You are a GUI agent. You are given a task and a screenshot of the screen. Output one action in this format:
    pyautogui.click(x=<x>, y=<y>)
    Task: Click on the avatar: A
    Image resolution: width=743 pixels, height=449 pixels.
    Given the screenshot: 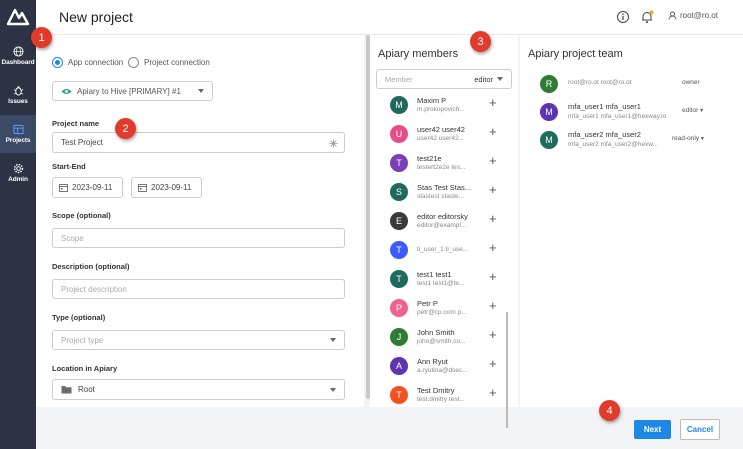 What is the action you would take?
    pyautogui.click(x=399, y=366)
    